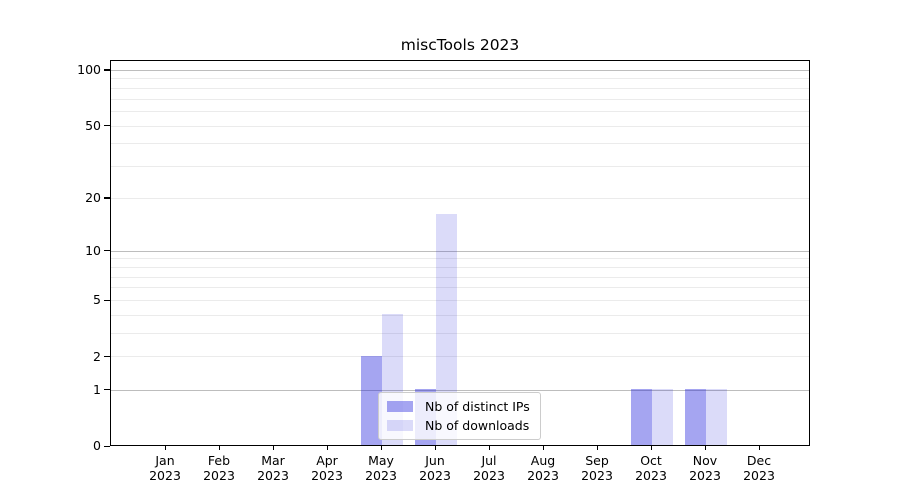  Describe the element at coordinates (597, 460) in the screenshot. I see `x-tick-month: Sep` at that location.